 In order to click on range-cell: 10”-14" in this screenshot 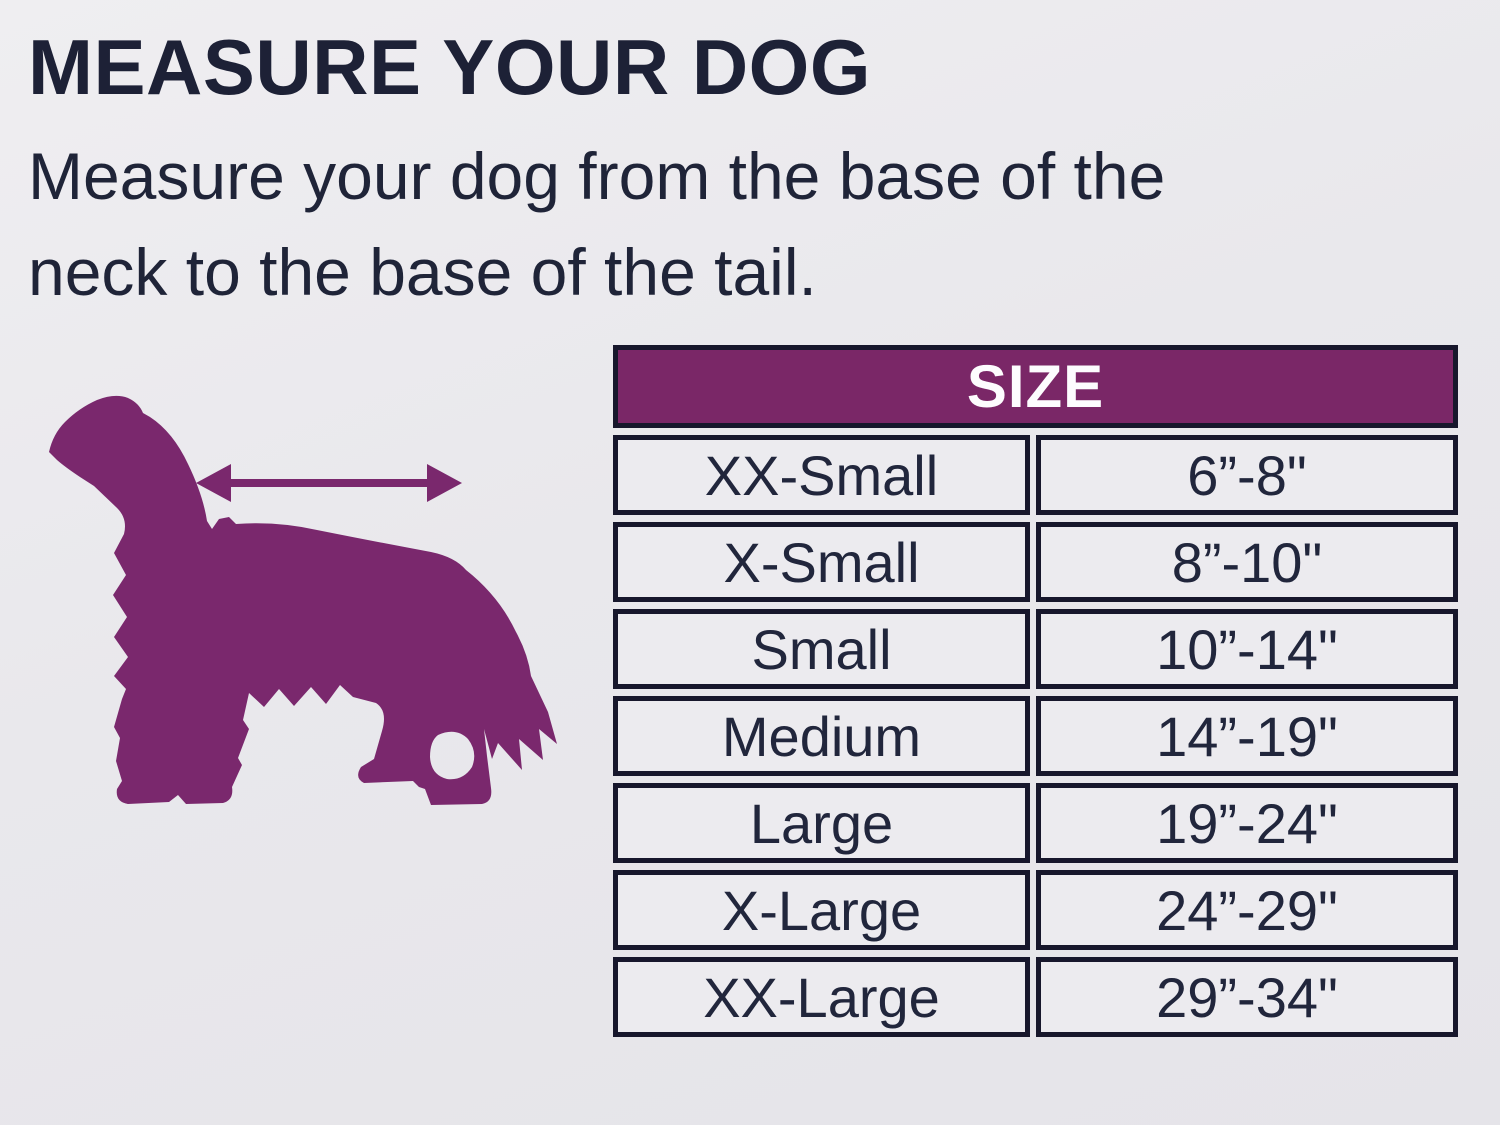, I will do `click(1247, 649)`.